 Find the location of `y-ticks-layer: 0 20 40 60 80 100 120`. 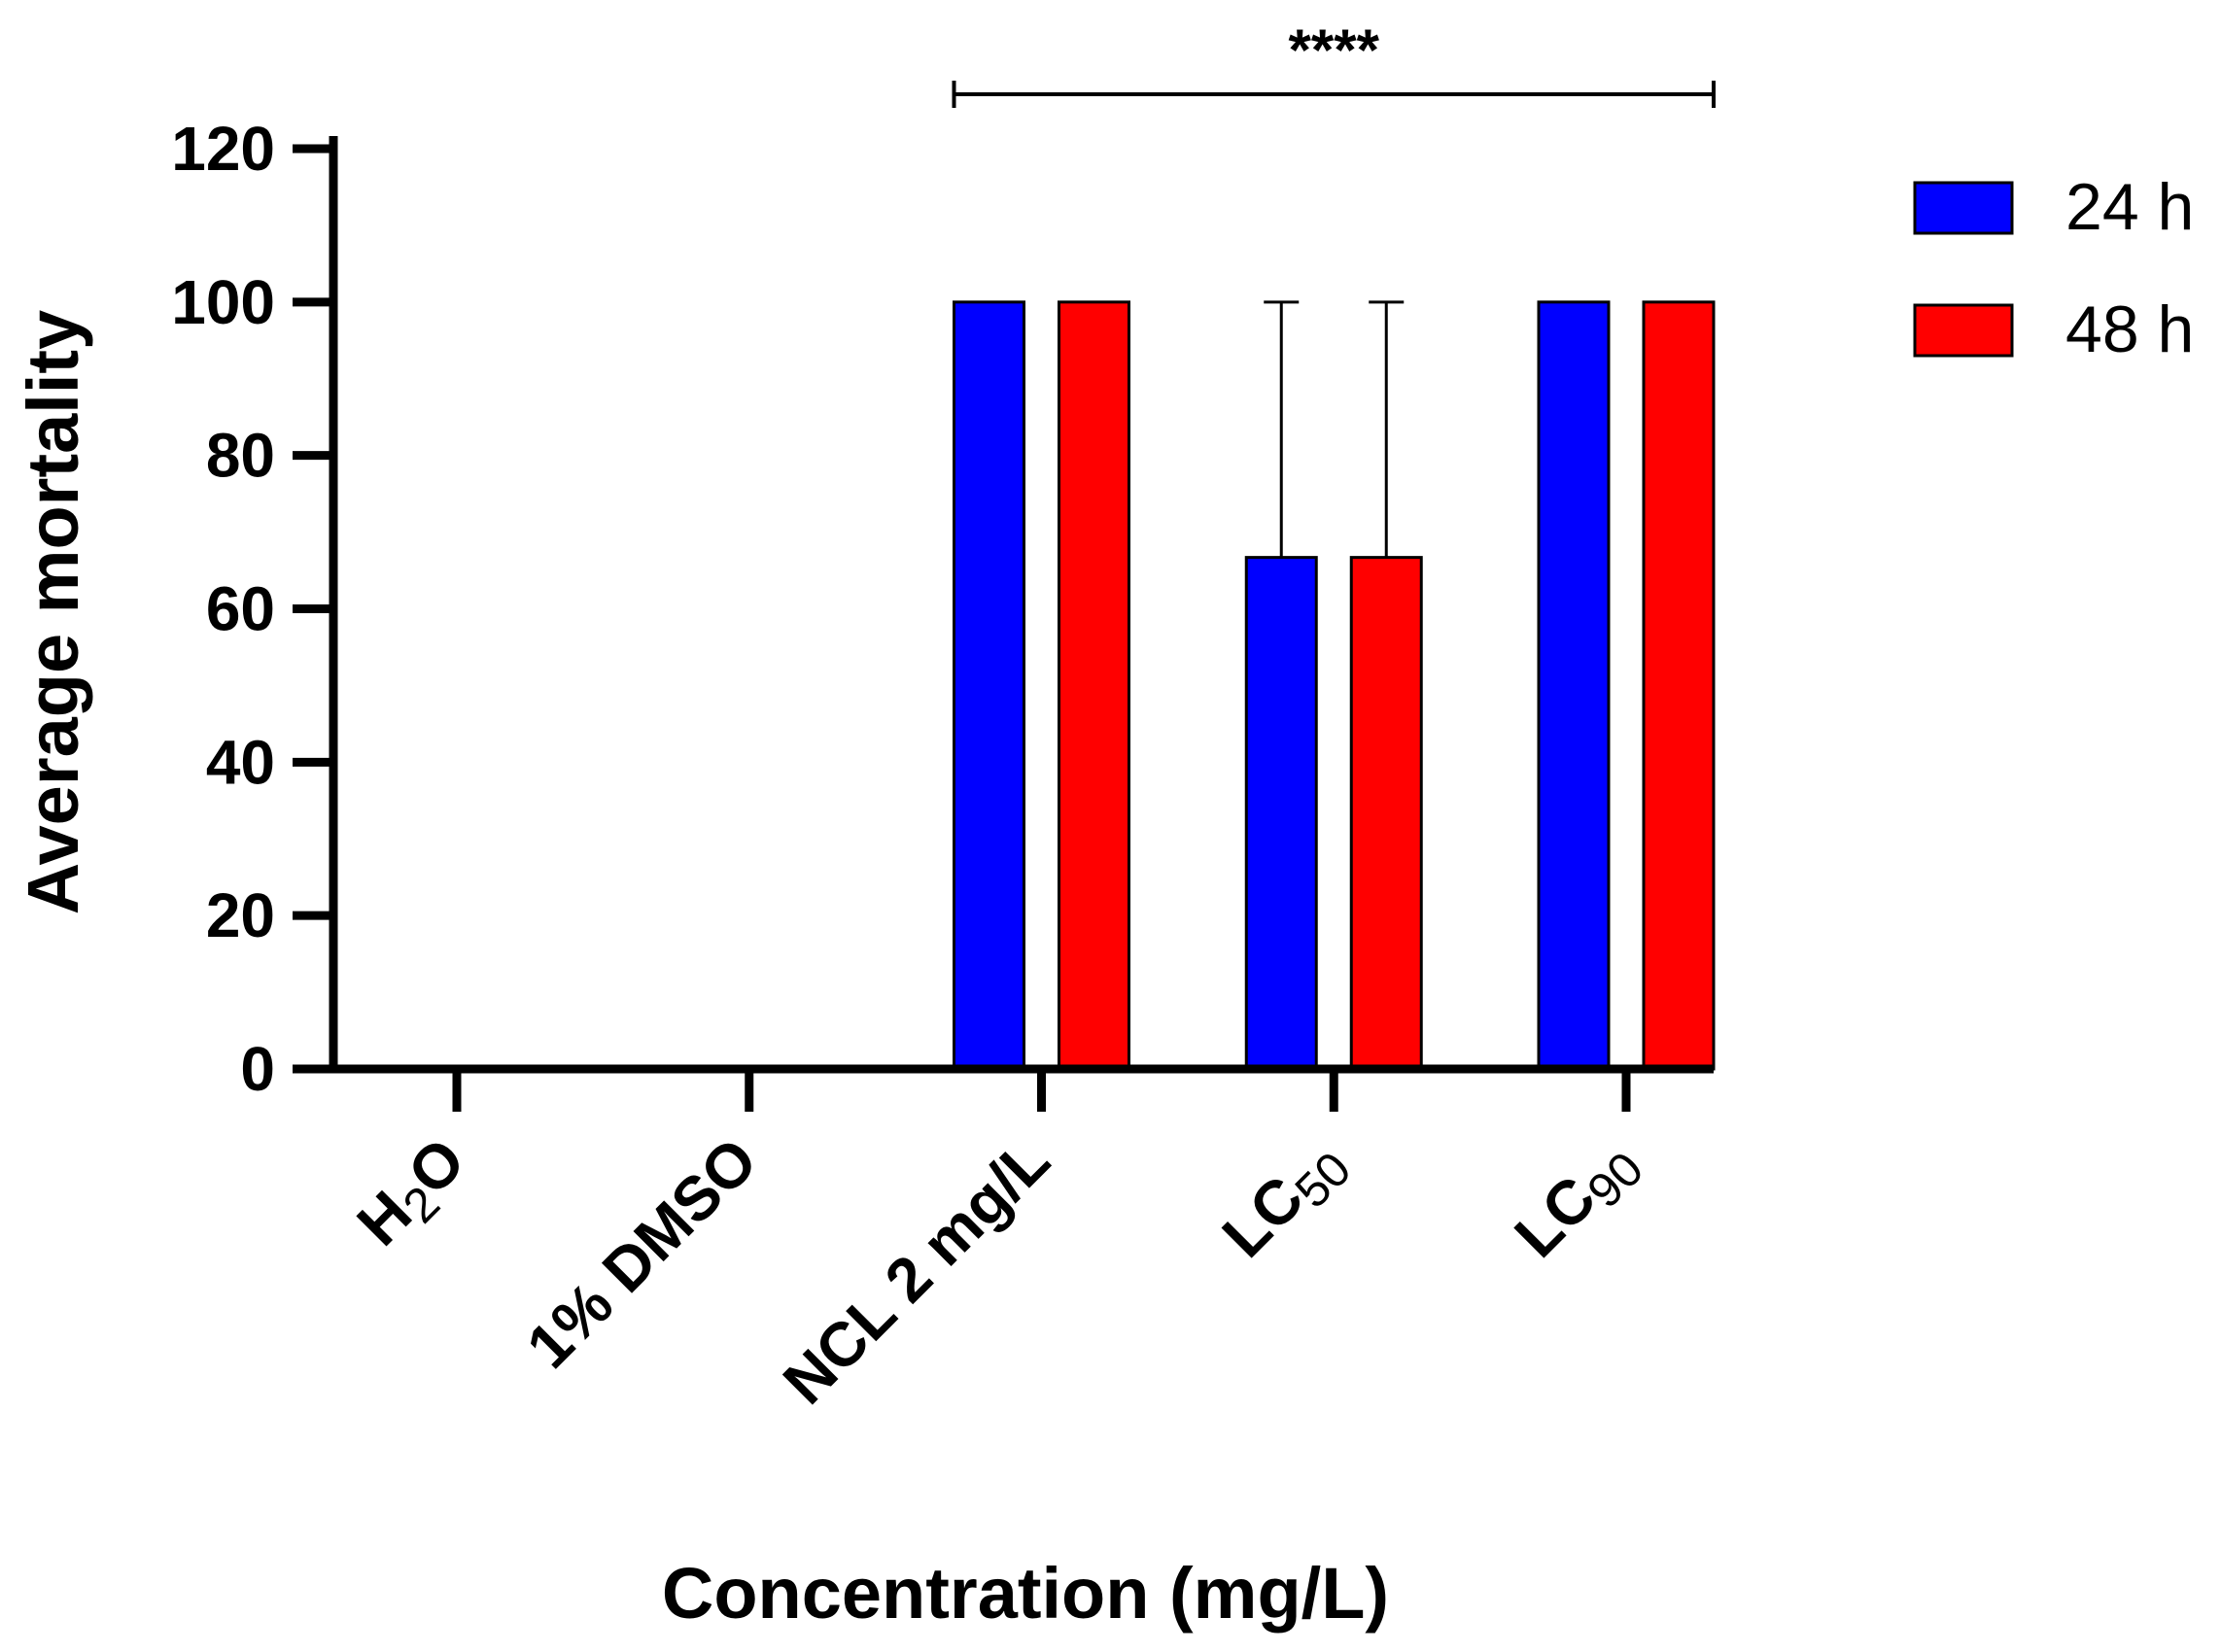

y-ticks-layer: 0 20 40 60 80 100 120 is located at coordinates (252, 609).